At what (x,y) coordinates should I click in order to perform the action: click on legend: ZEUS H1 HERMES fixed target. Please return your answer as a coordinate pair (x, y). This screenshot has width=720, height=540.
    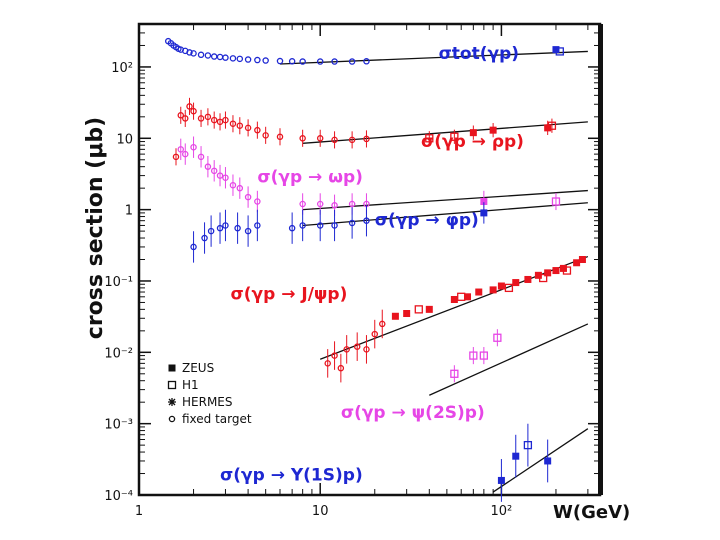
    Looking at the image, I should click on (209, 393).